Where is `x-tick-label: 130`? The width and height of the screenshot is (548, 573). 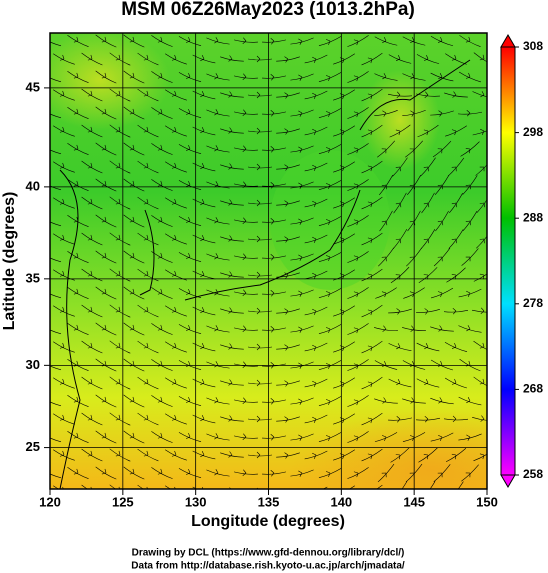 x-tick-label: 130 is located at coordinates (196, 501).